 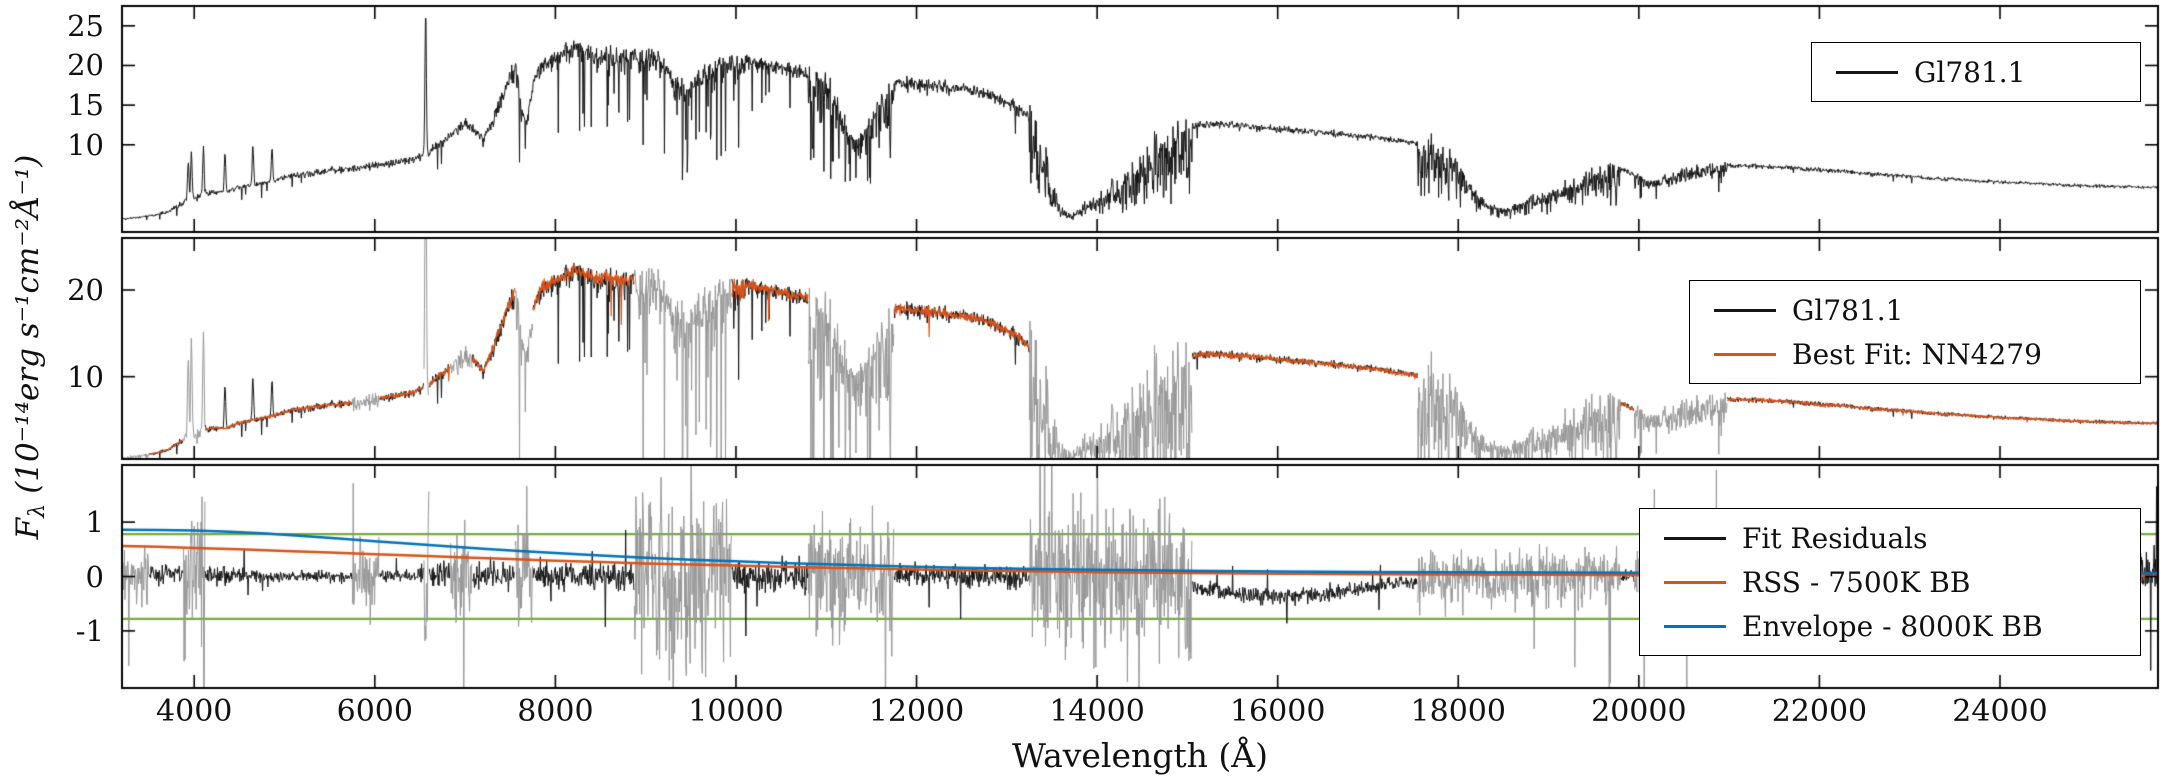 What do you see at coordinates (85, 25) in the screenshot?
I see `y-tick-label: 25` at bounding box center [85, 25].